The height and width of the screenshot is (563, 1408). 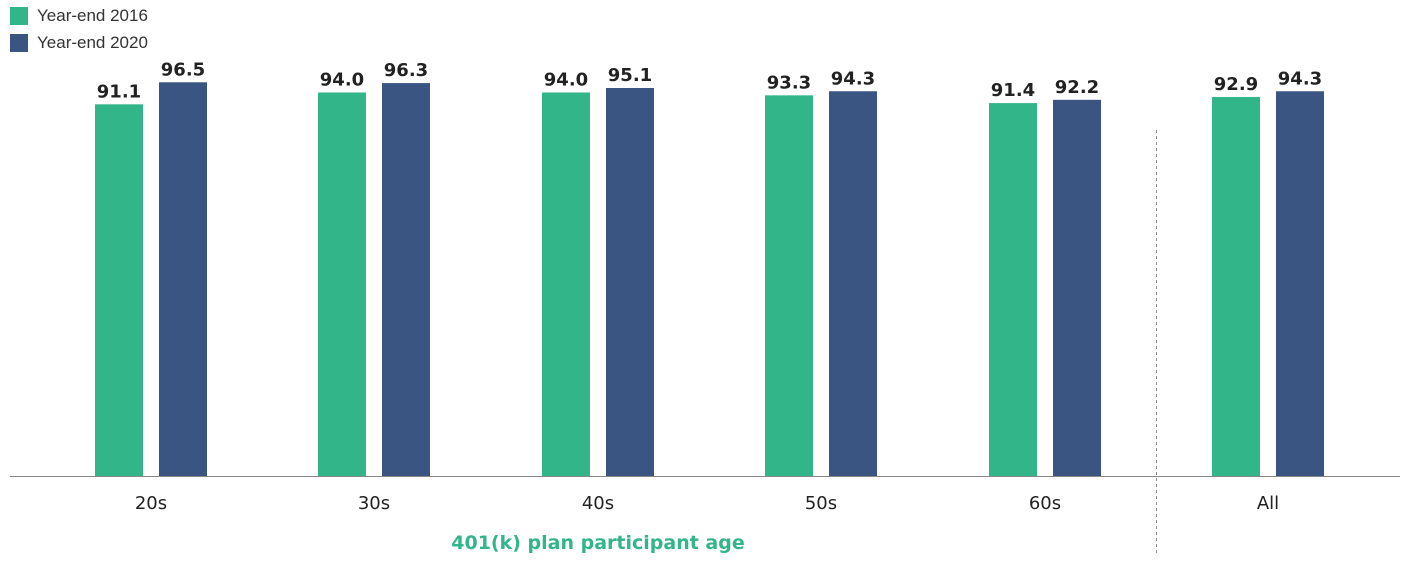 I want to click on value-label-All-2020: 94.3, so click(x=1300, y=78).